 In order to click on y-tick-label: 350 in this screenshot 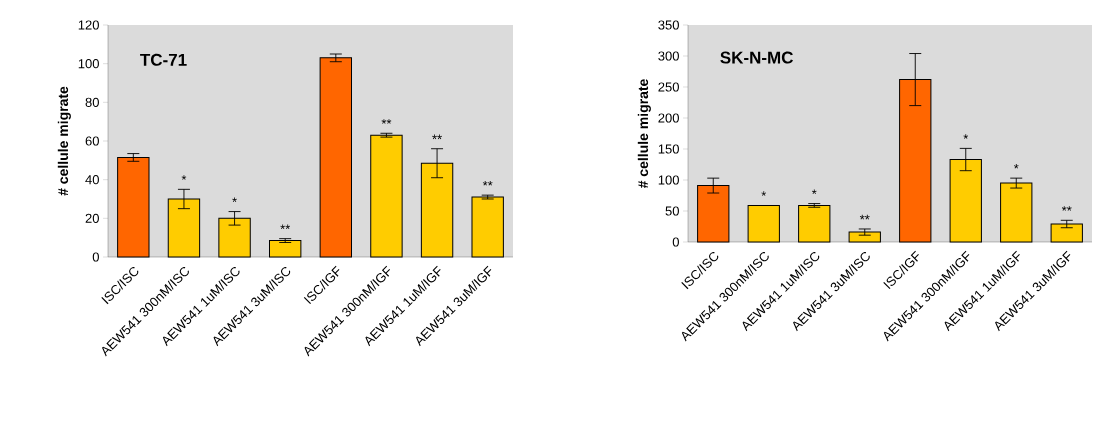, I will do `click(668, 25)`.